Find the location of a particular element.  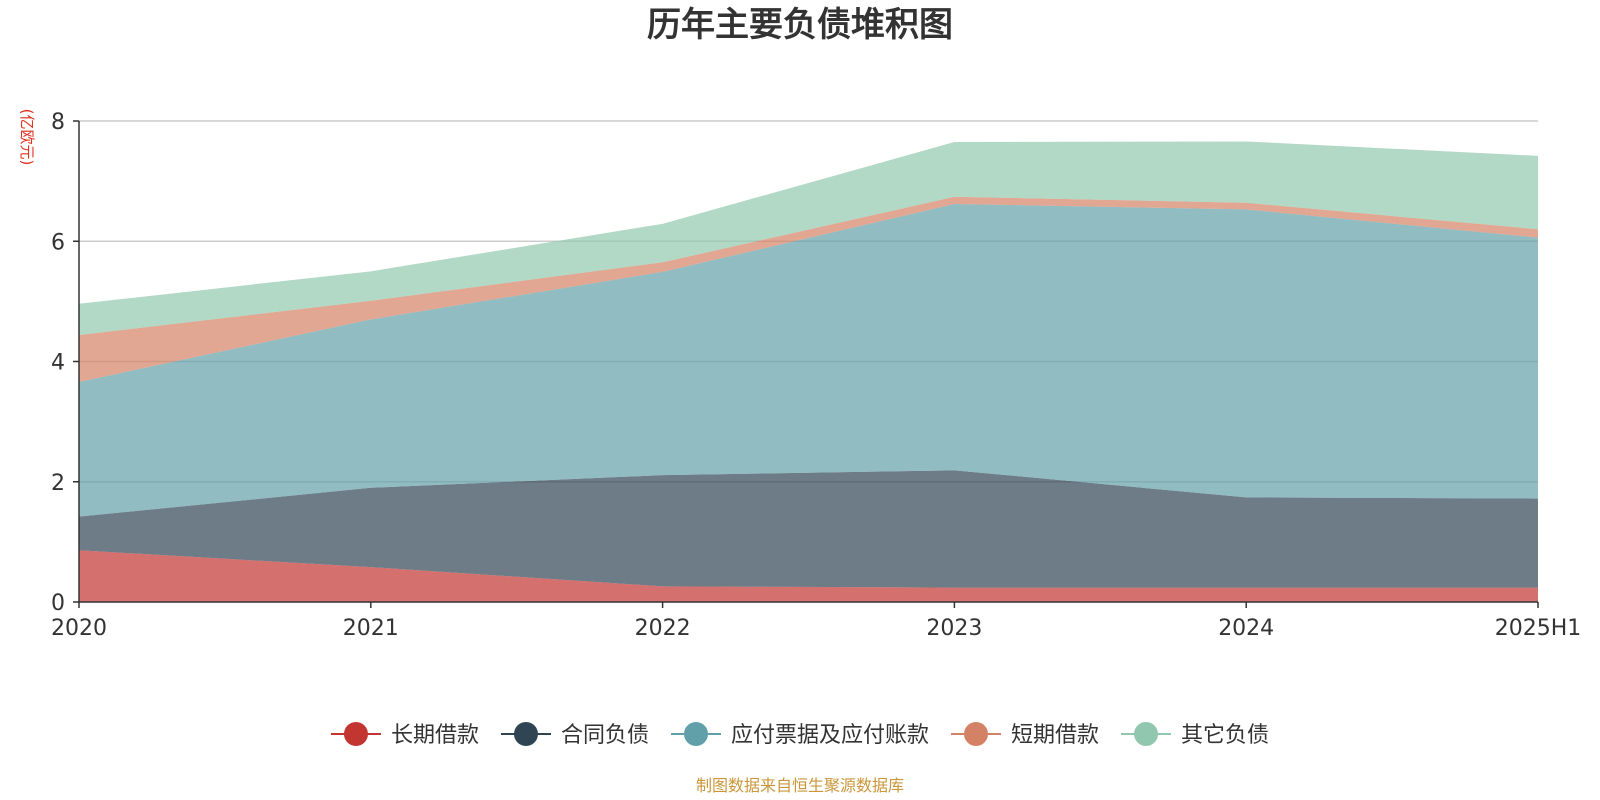

x-tick-label: 2021 is located at coordinates (371, 628).